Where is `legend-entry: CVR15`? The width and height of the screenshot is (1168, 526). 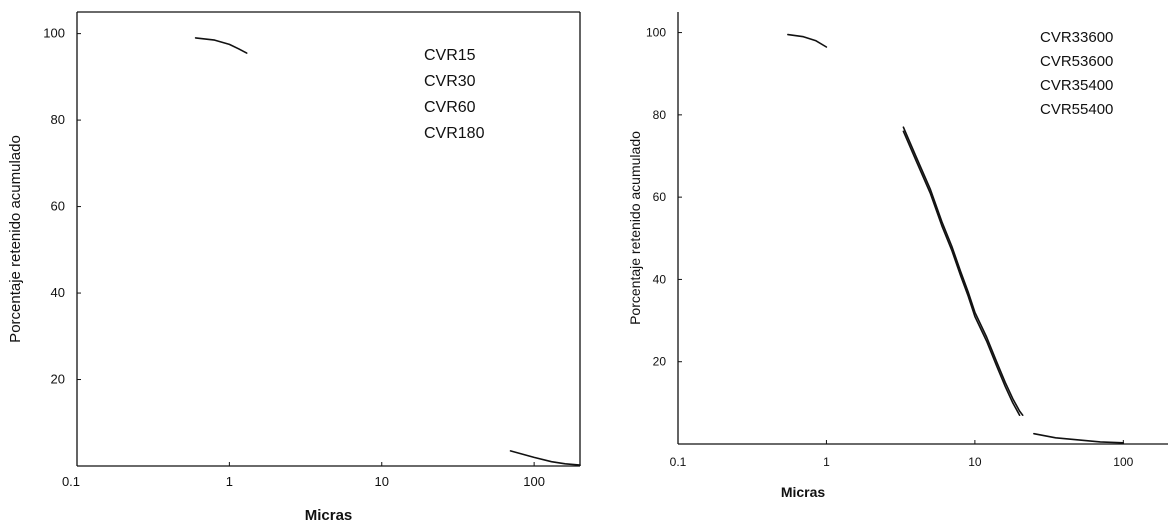 legend-entry: CVR15 is located at coordinates (450, 55).